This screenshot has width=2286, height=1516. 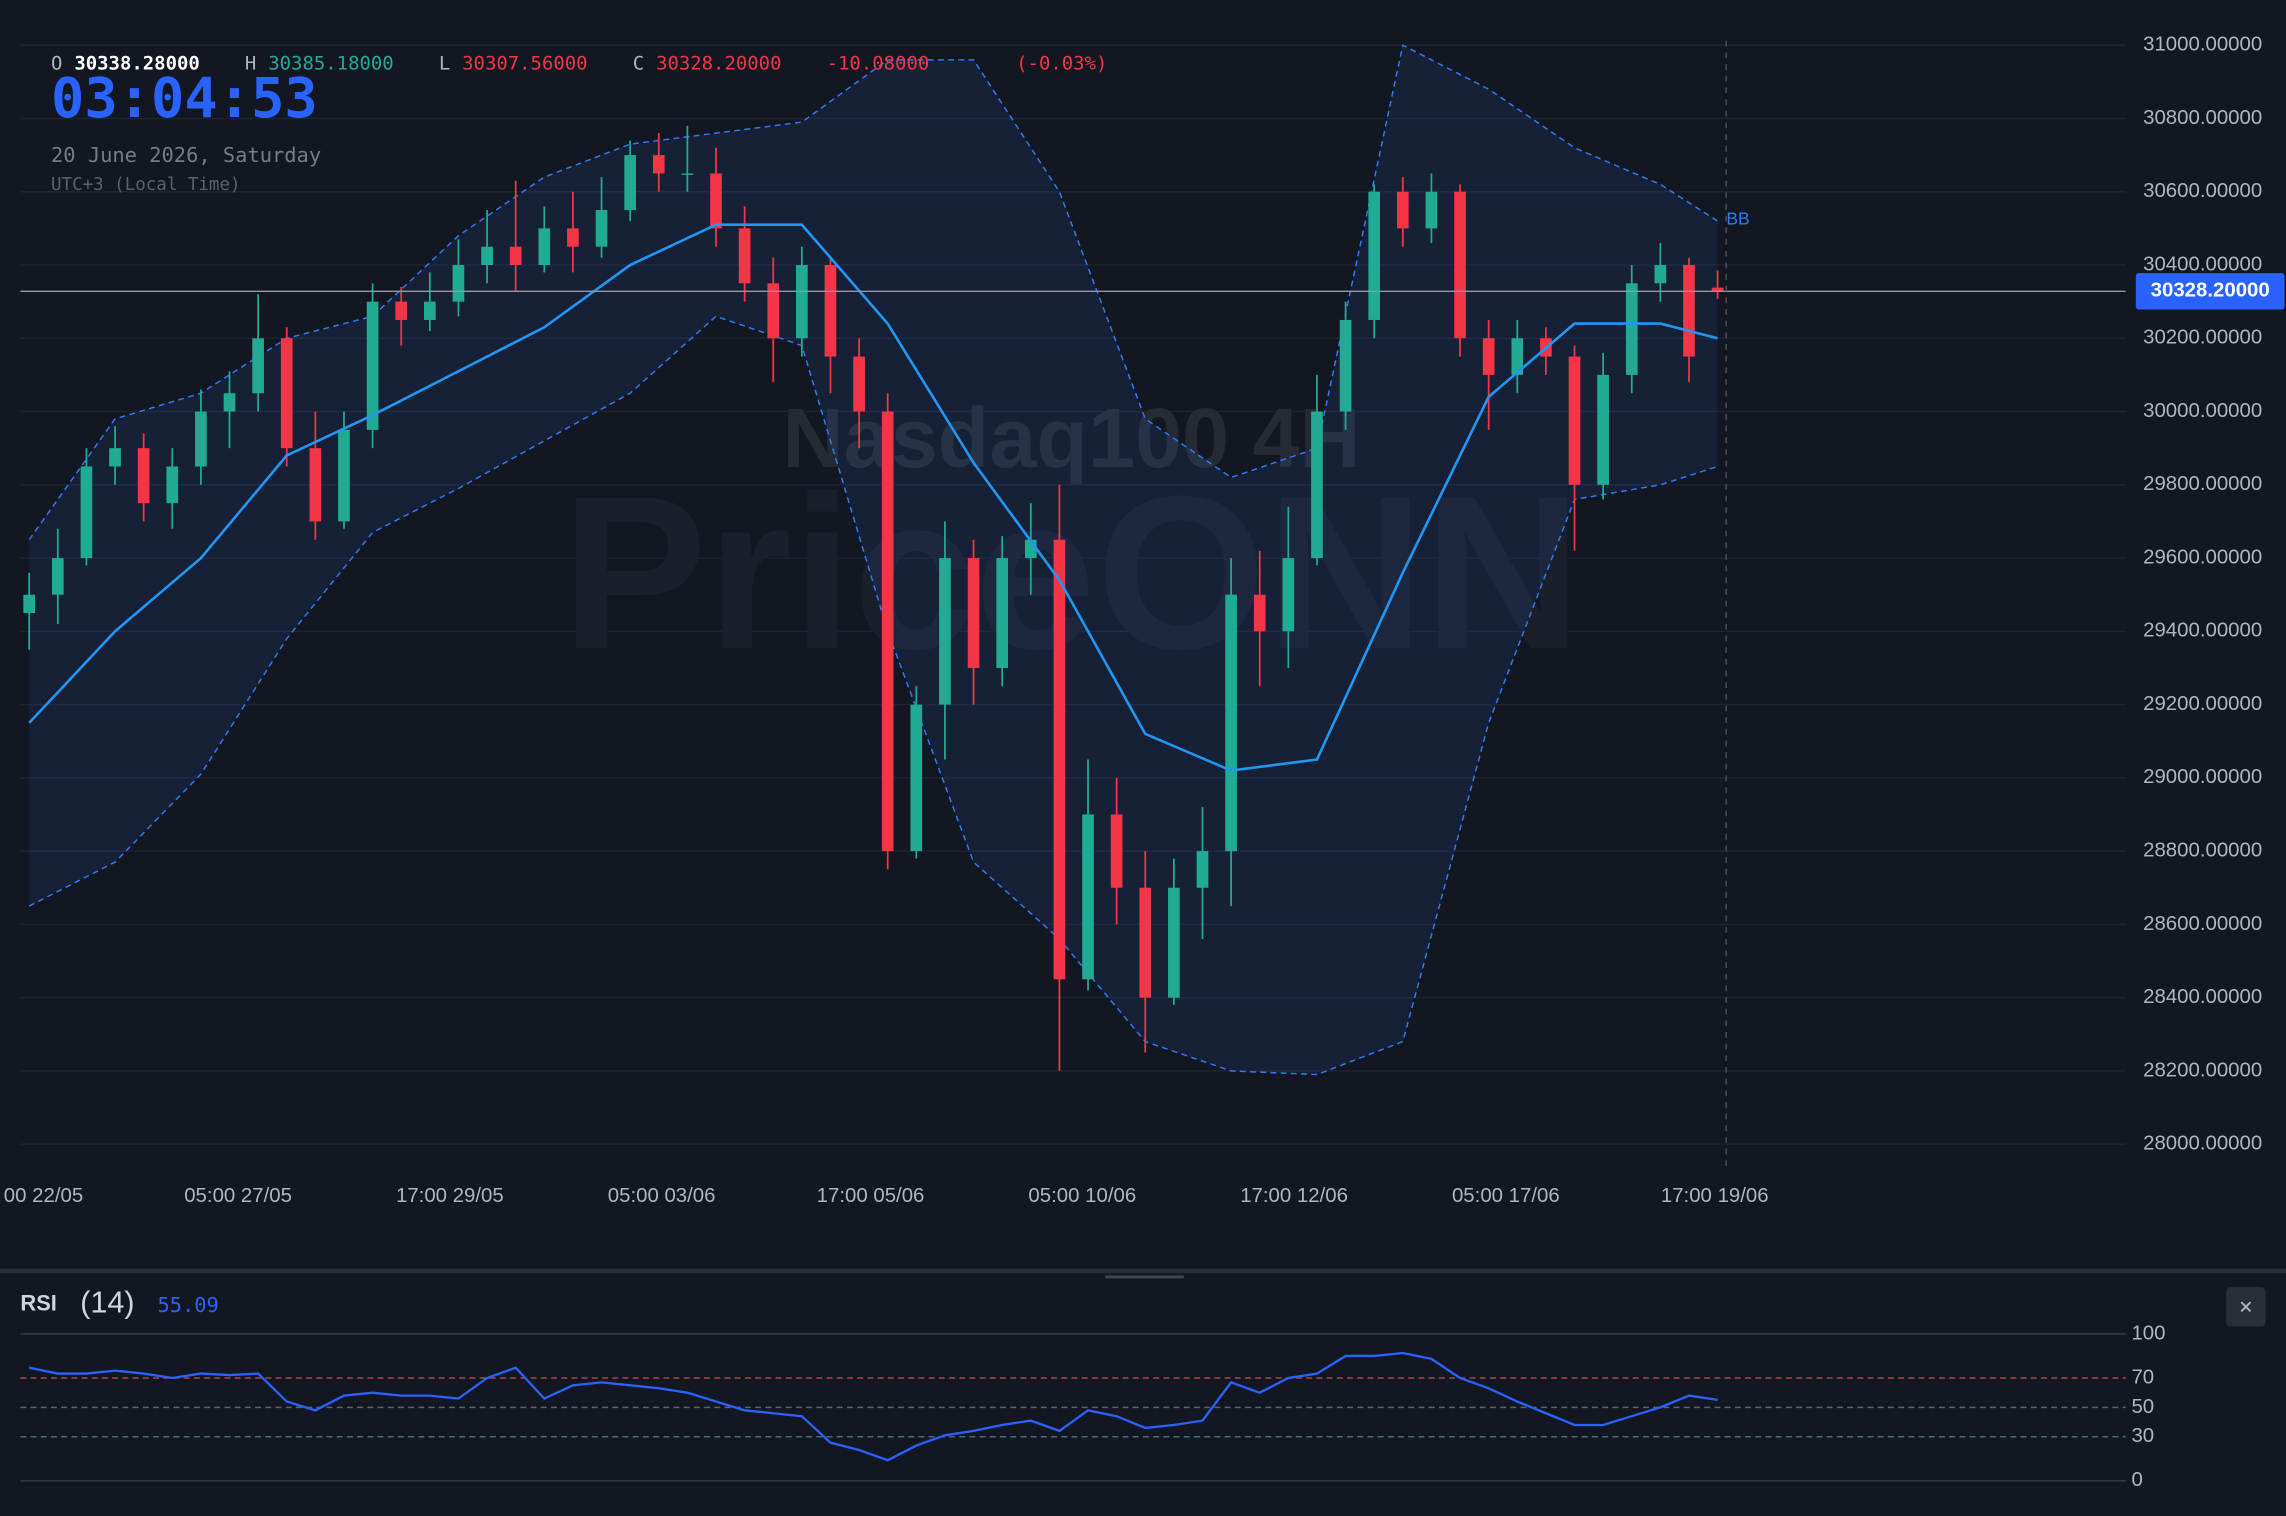 What do you see at coordinates (444, 64) in the screenshot?
I see `low-label: L` at bounding box center [444, 64].